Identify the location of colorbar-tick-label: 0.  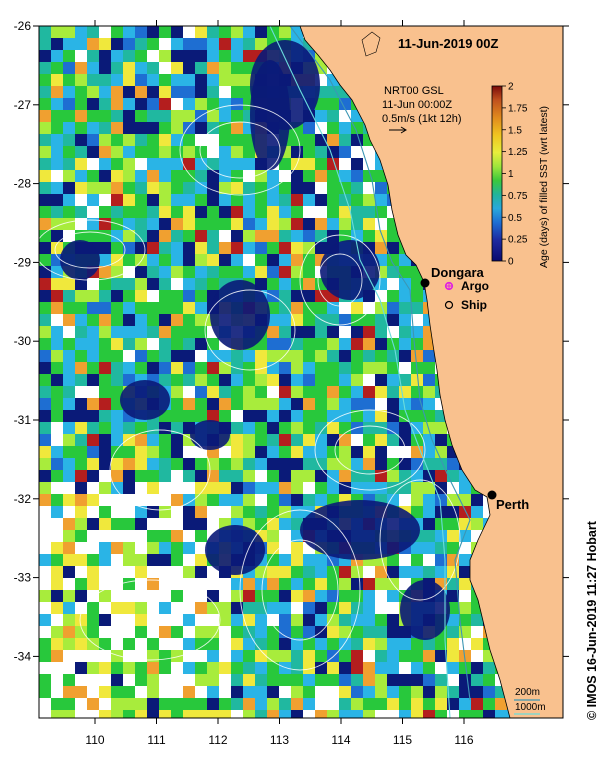
(511, 262).